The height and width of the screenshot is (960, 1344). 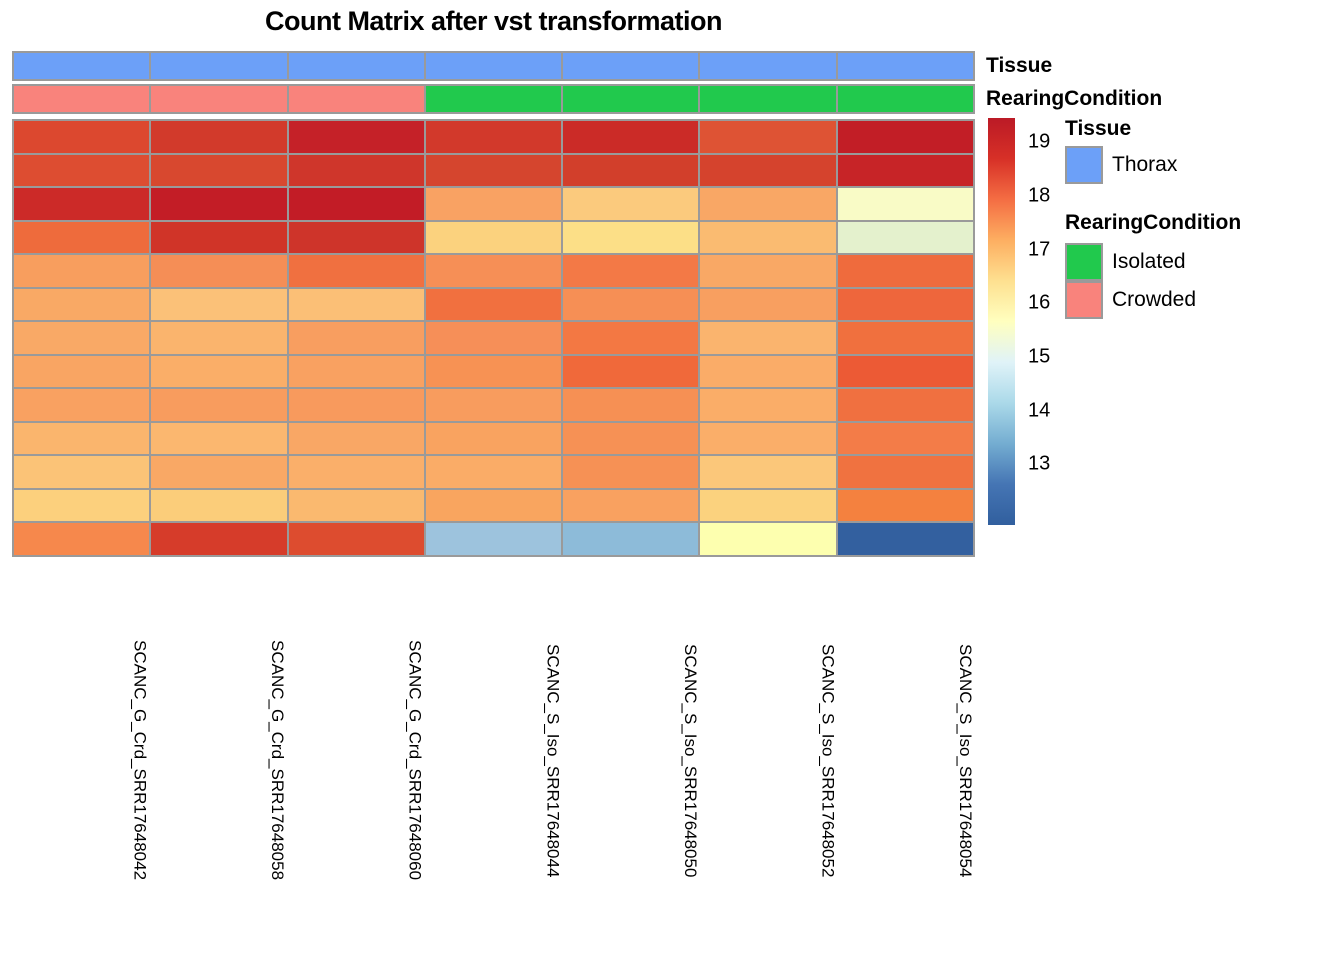 I want to click on color-scale-tick-label: 19, so click(x=1039, y=141).